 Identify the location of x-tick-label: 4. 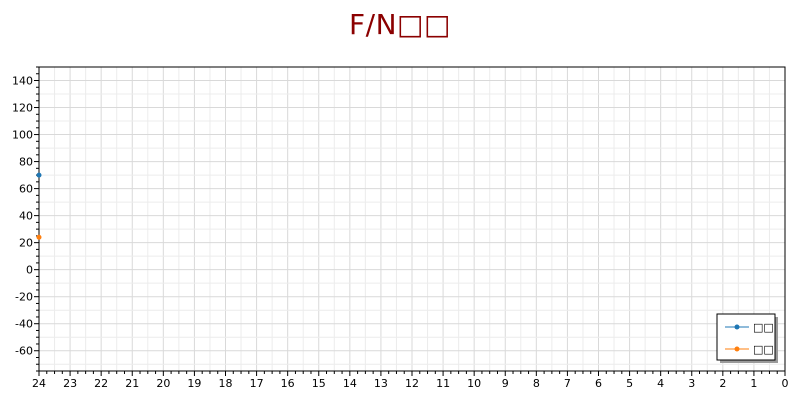
(660, 383).